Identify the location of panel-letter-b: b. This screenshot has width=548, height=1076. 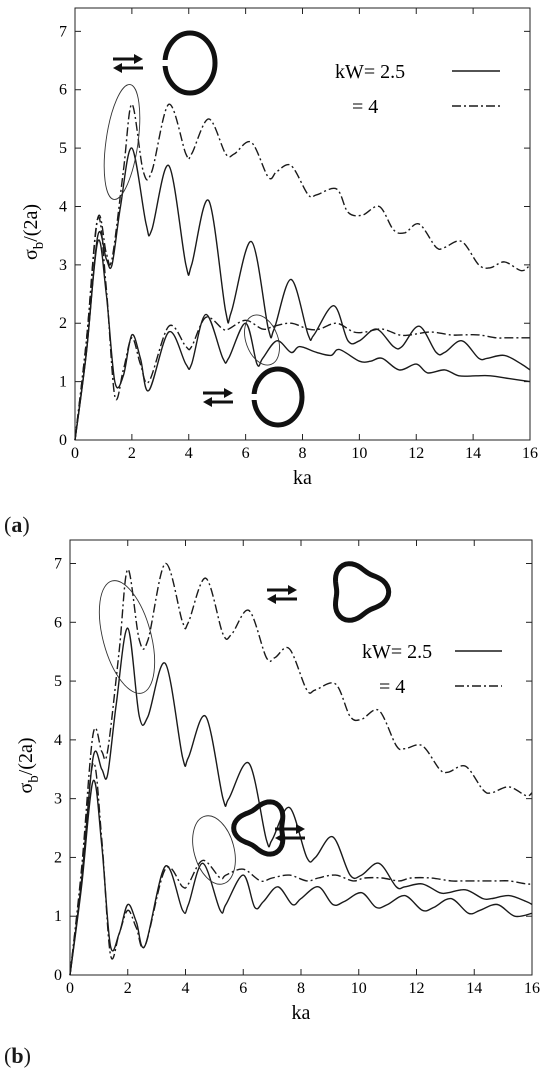
(17, 1055).